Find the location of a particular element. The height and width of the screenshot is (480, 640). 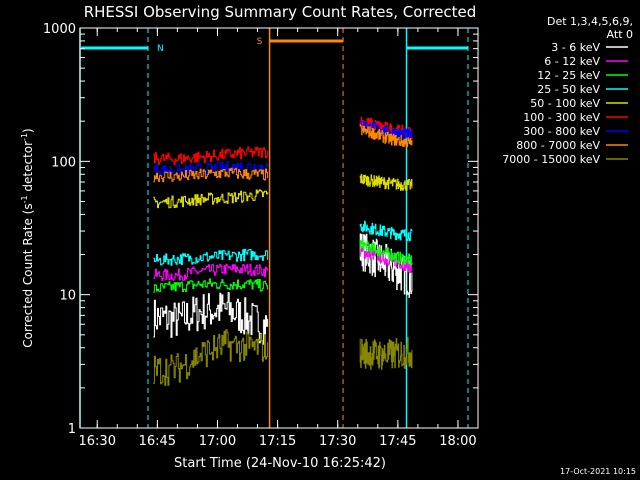

legend-label-0: 3 - 6 keV is located at coordinates (575, 47).